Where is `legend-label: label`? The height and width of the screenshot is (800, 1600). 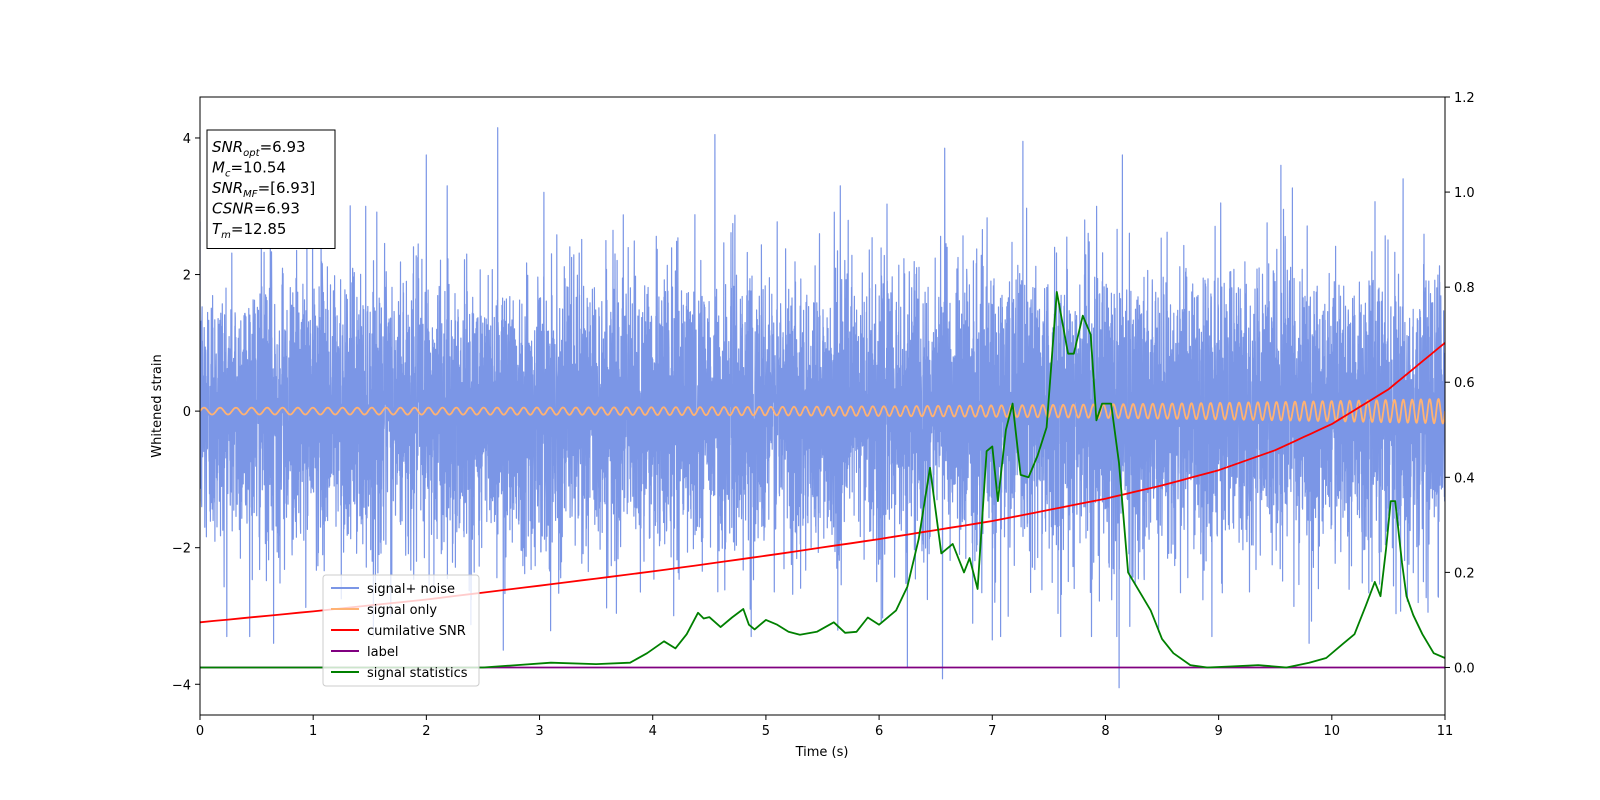
legend-label: label is located at coordinates (382, 652).